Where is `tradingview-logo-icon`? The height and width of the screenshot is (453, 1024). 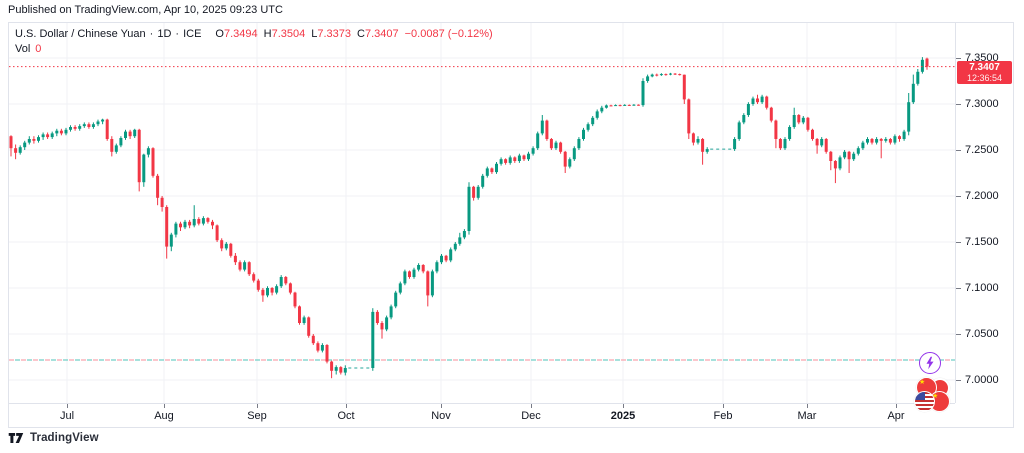
tradingview-logo-icon is located at coordinates (16, 438).